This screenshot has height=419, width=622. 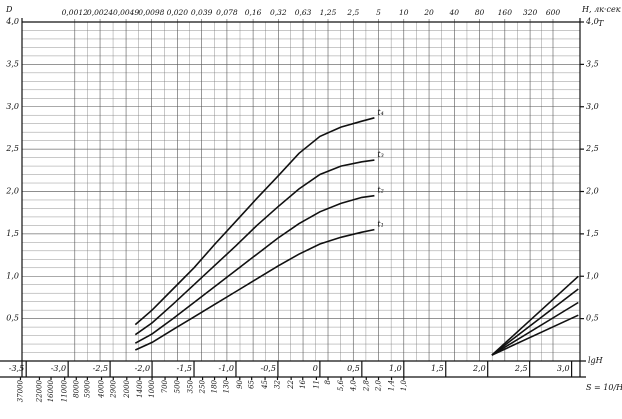 I want to click on x3-tick-label: 180, so click(x=215, y=386).